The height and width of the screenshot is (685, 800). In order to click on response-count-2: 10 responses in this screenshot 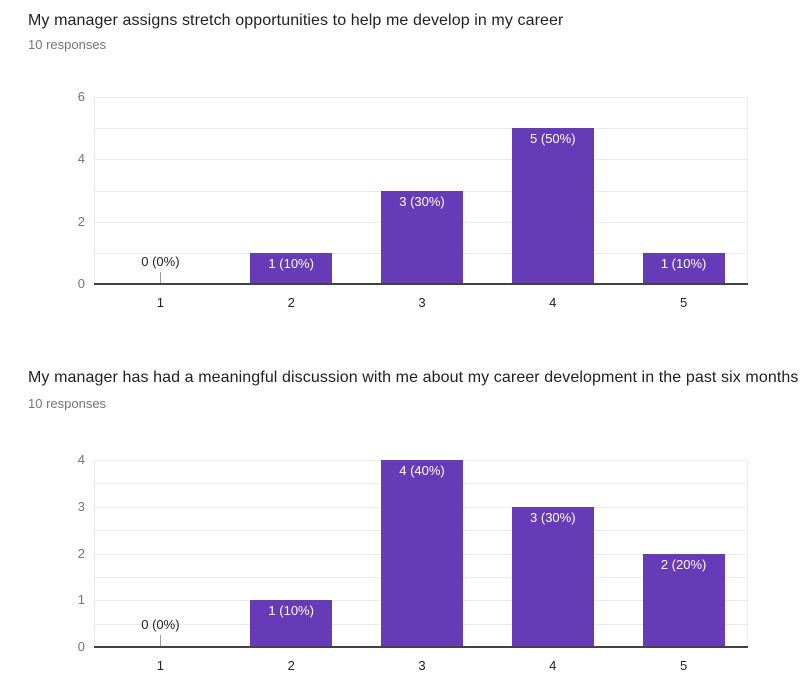, I will do `click(67, 403)`.